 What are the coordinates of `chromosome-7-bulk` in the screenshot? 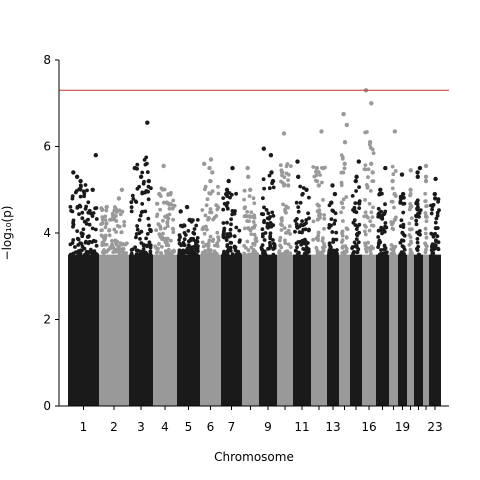 It's located at (231, 330).